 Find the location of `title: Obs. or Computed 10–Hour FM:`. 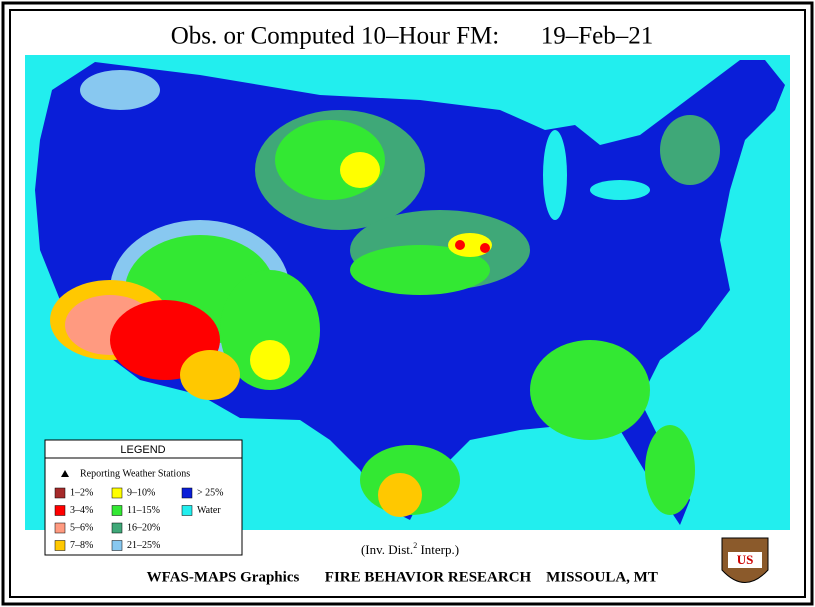

title: Obs. or Computed 10–Hour FM: is located at coordinates (335, 36).